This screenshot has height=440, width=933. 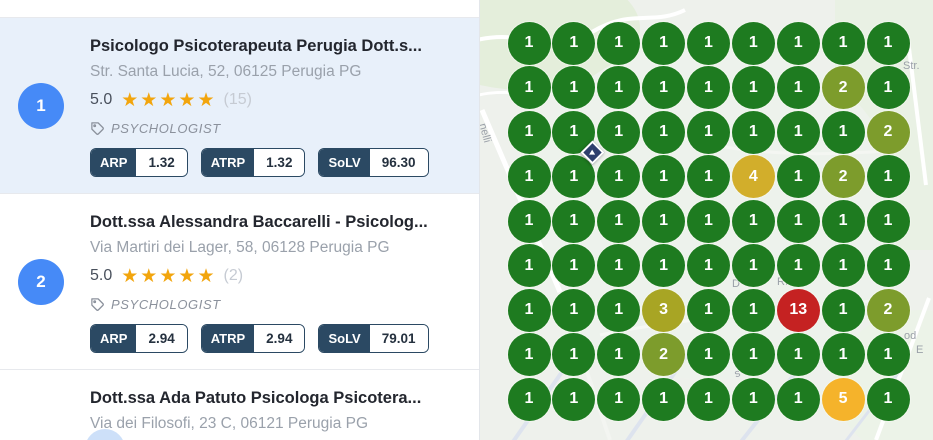 What do you see at coordinates (228, 162) in the screenshot?
I see `atrp-label: ATRP` at bounding box center [228, 162].